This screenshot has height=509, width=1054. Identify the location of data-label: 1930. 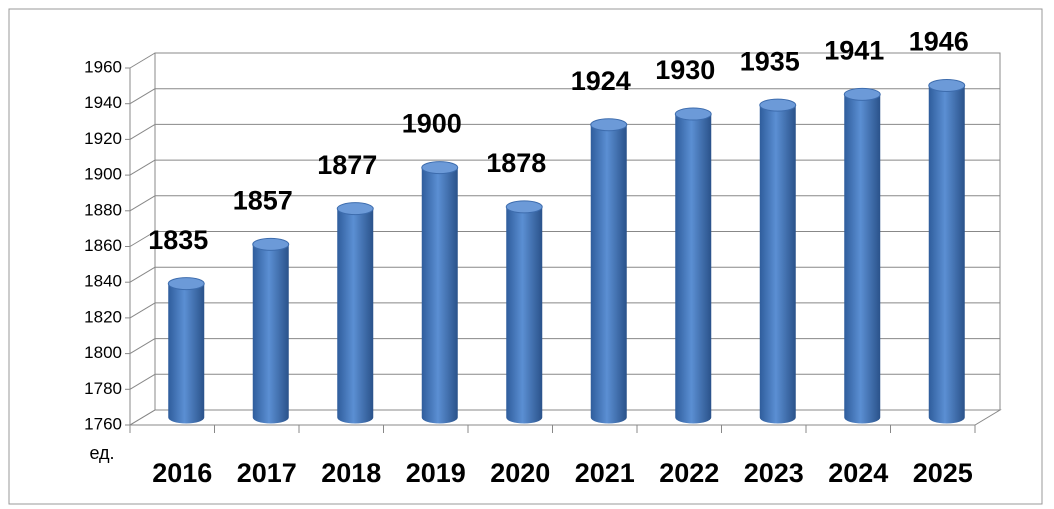
(685, 70).